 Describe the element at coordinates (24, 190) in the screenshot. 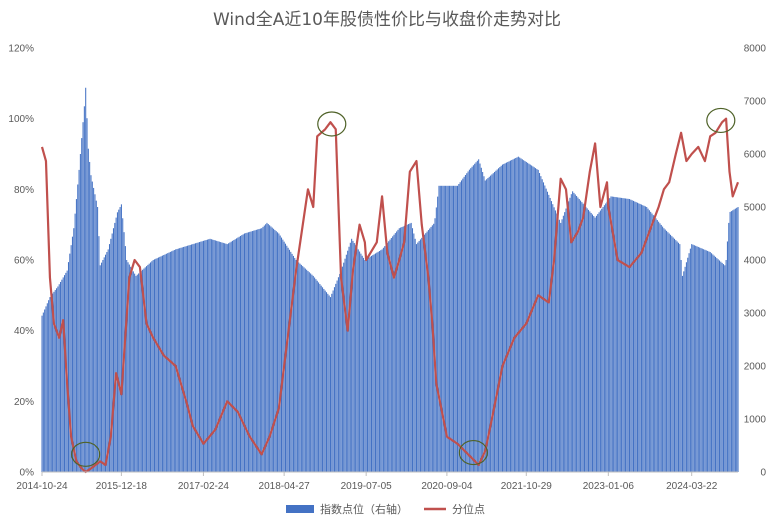

I see `left-axis-tick: 80%` at that location.